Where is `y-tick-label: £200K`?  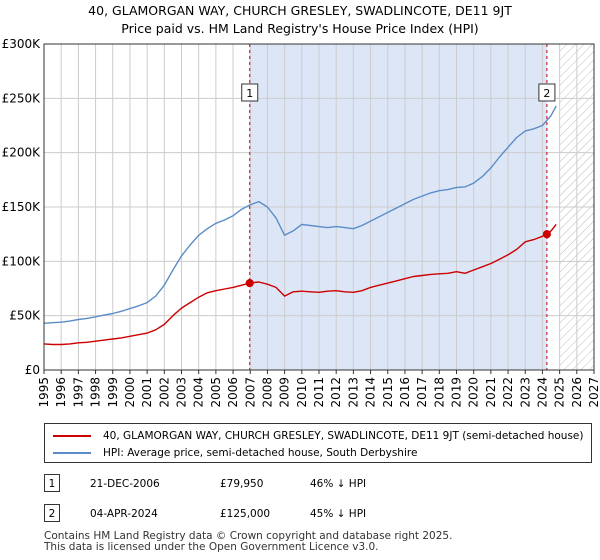
y-tick-label: £200K is located at coordinates (22, 153).